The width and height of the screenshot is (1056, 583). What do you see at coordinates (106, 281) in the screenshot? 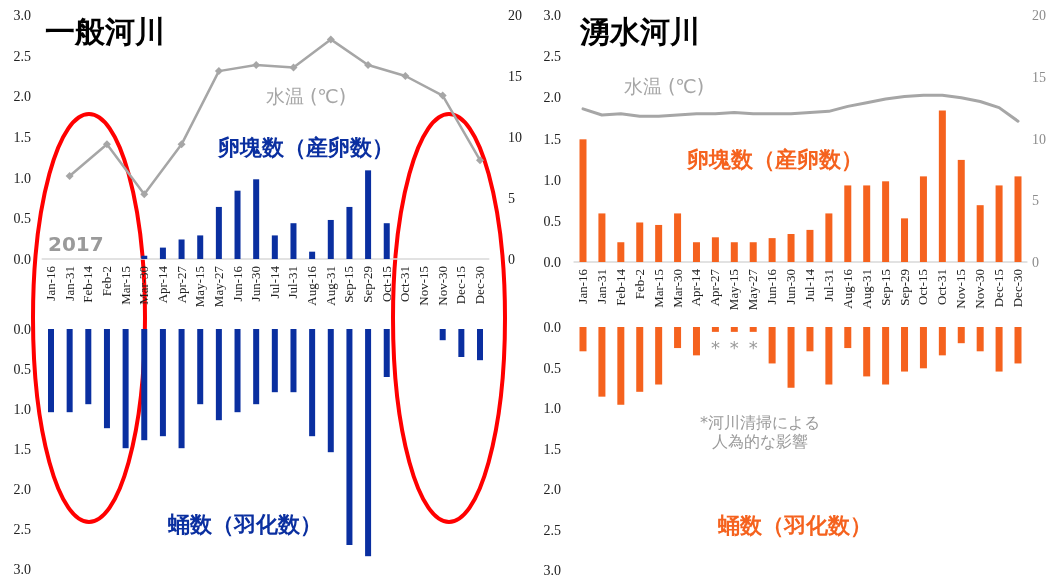
I see `x-tick-label: Feb-2` at bounding box center [106, 281].